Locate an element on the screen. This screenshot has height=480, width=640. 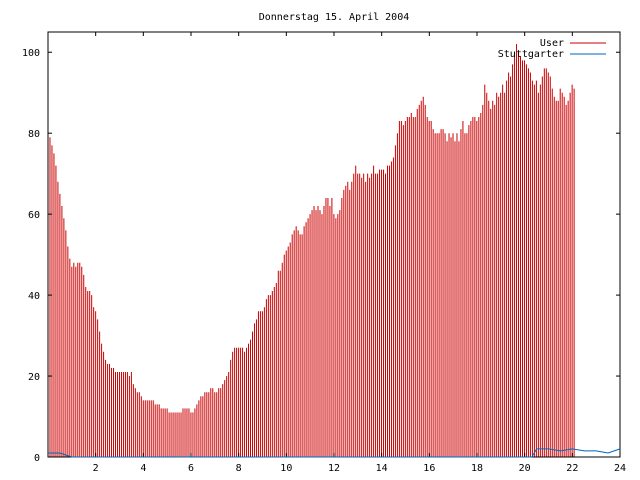
x-tick-label: 6 is located at coordinates (191, 468).